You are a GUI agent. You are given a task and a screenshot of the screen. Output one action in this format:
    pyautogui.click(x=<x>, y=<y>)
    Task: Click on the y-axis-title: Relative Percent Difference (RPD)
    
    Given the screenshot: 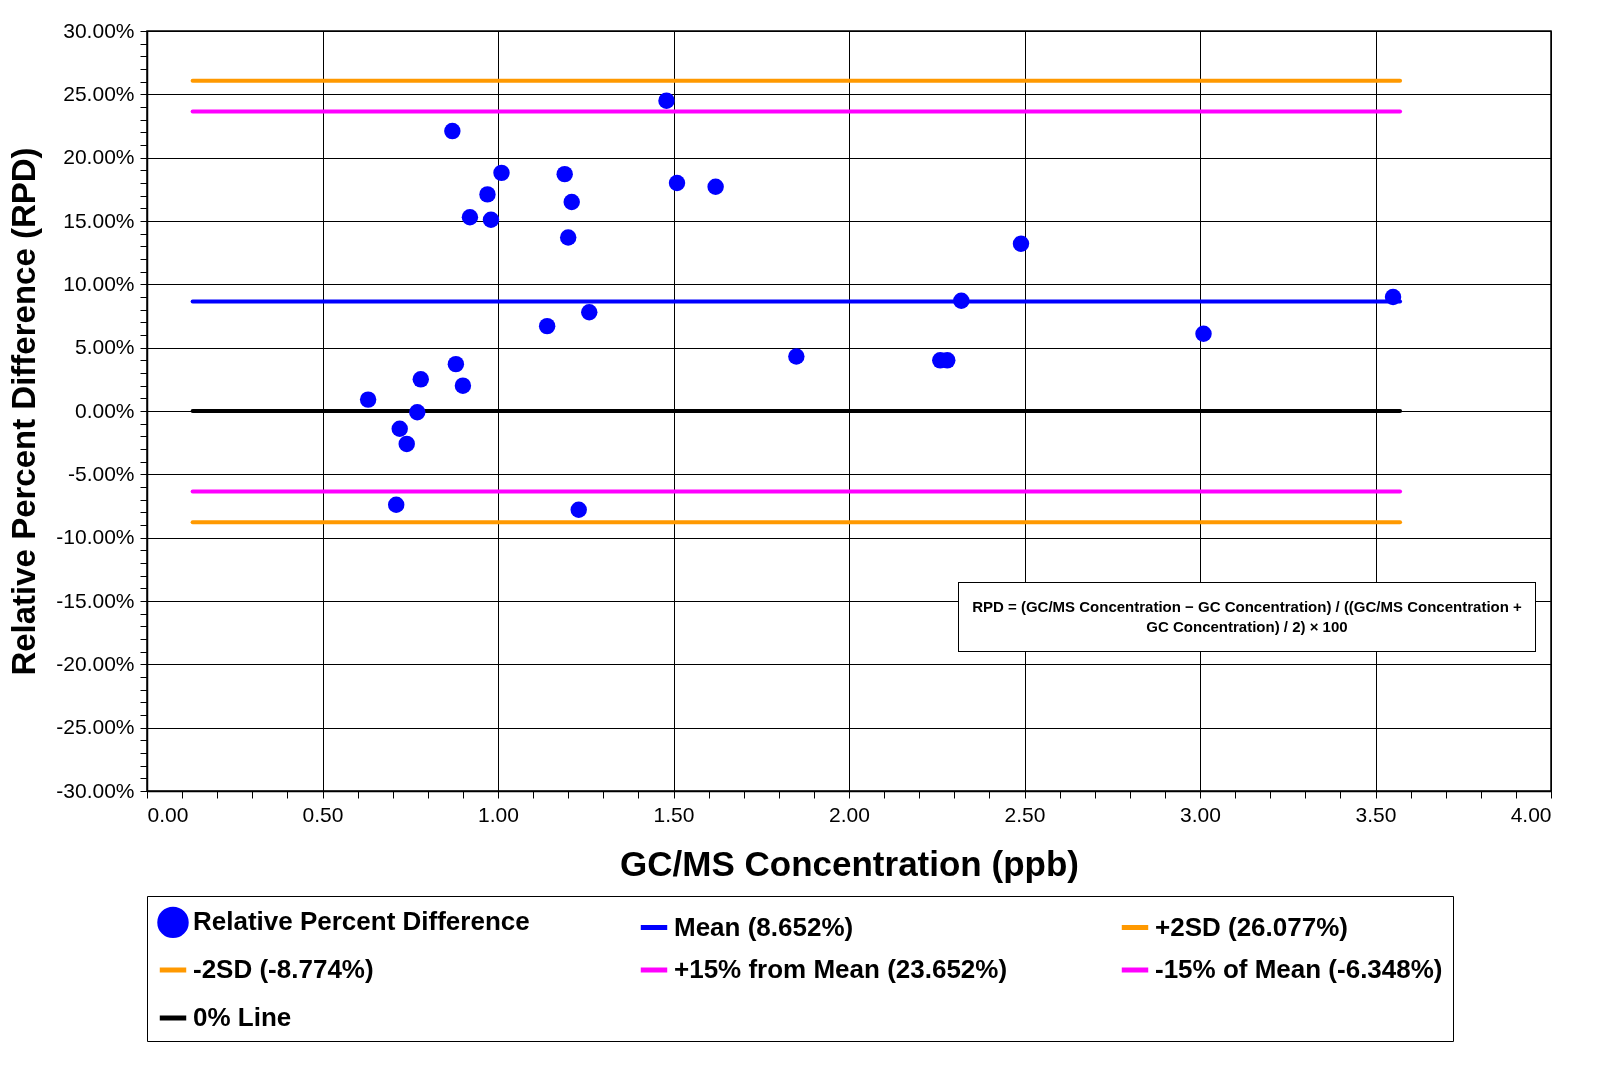 What is the action you would take?
    pyautogui.click(x=24, y=411)
    